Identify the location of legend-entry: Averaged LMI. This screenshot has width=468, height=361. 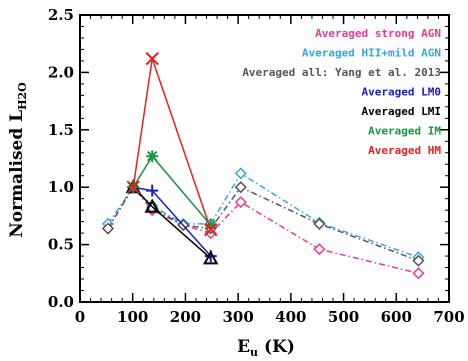
(401, 111).